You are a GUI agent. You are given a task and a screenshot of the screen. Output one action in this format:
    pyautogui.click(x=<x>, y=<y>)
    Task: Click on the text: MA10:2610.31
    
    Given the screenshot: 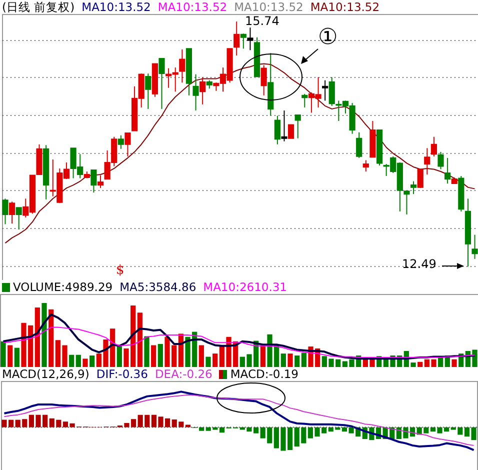 What is the action you would take?
    pyautogui.click(x=245, y=287)
    